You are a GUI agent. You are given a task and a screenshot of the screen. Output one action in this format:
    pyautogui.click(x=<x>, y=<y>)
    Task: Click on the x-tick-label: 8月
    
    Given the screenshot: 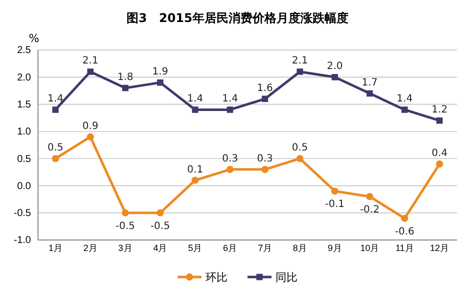 What is the action you would take?
    pyautogui.click(x=299, y=248)
    